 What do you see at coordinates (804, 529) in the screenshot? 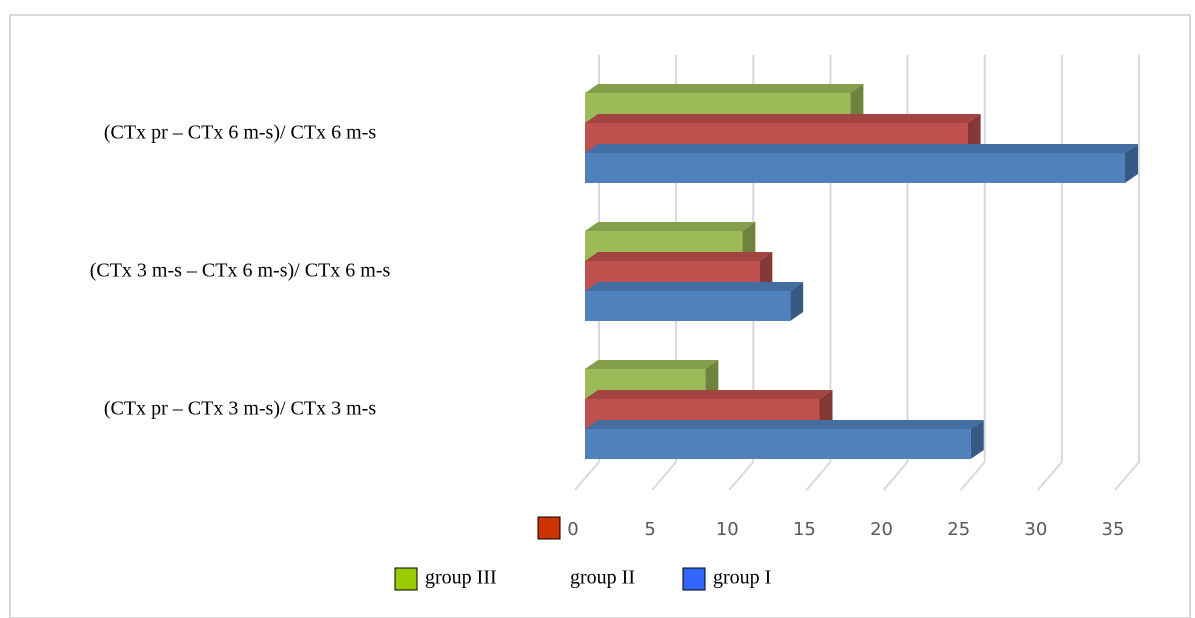
I see `x-tick-label: 15` at bounding box center [804, 529].